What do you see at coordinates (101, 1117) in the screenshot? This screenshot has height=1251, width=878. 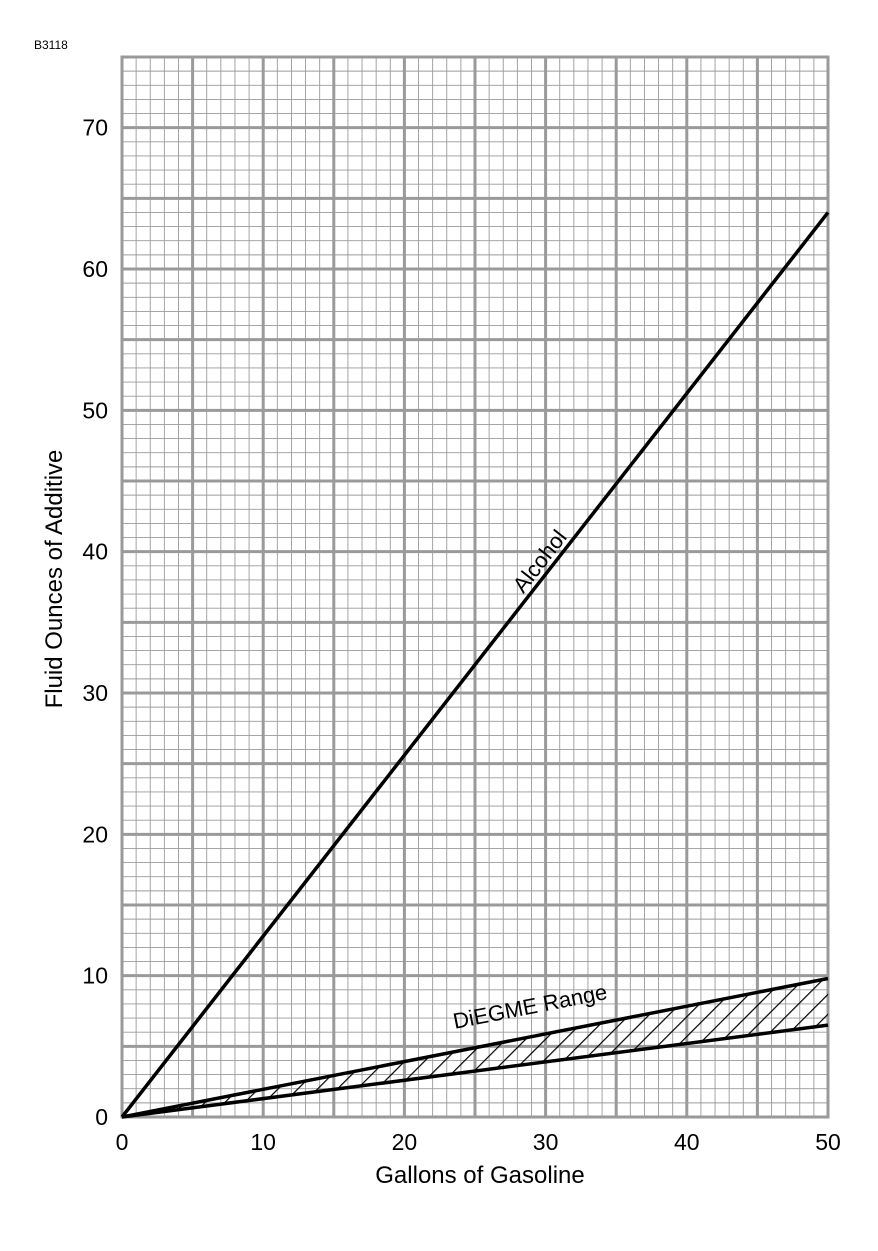 I see `y-tick-label: 0` at bounding box center [101, 1117].